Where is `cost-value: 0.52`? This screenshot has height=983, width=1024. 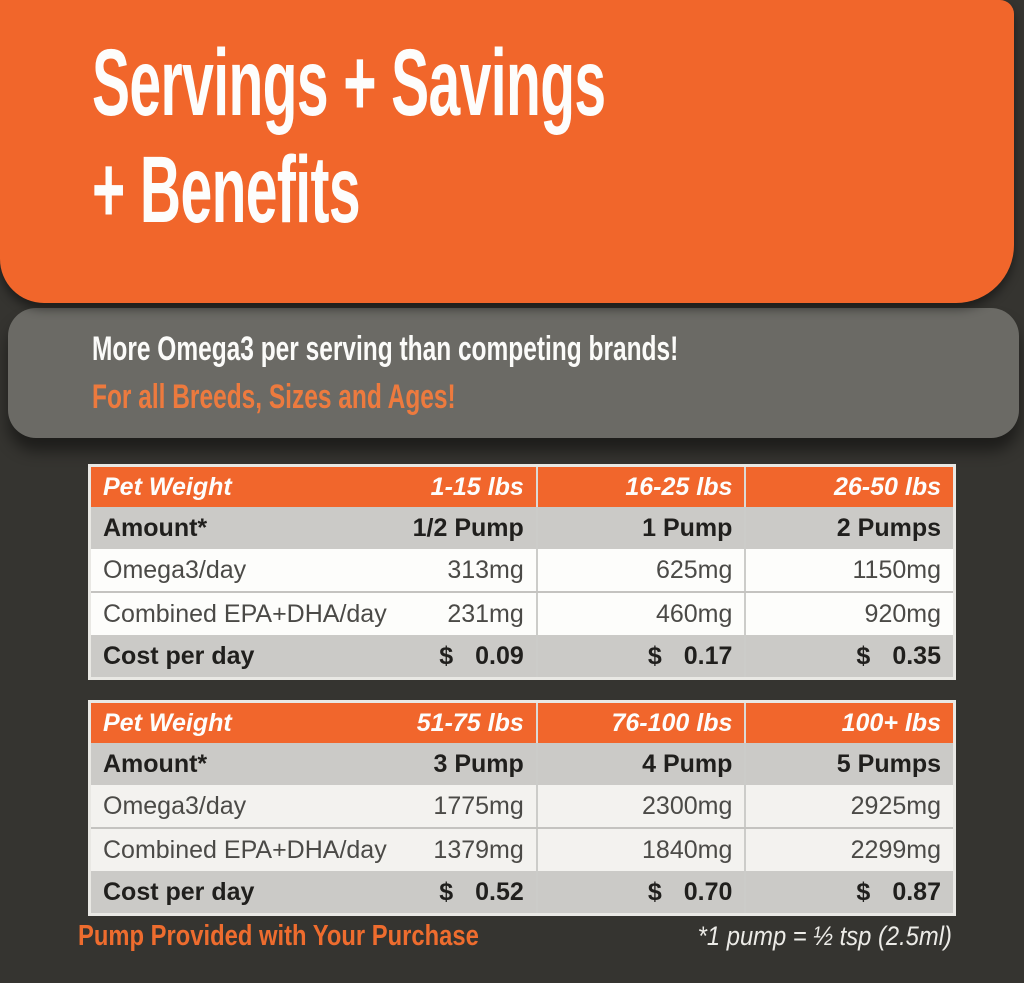 cost-value: 0.52 is located at coordinates (499, 891).